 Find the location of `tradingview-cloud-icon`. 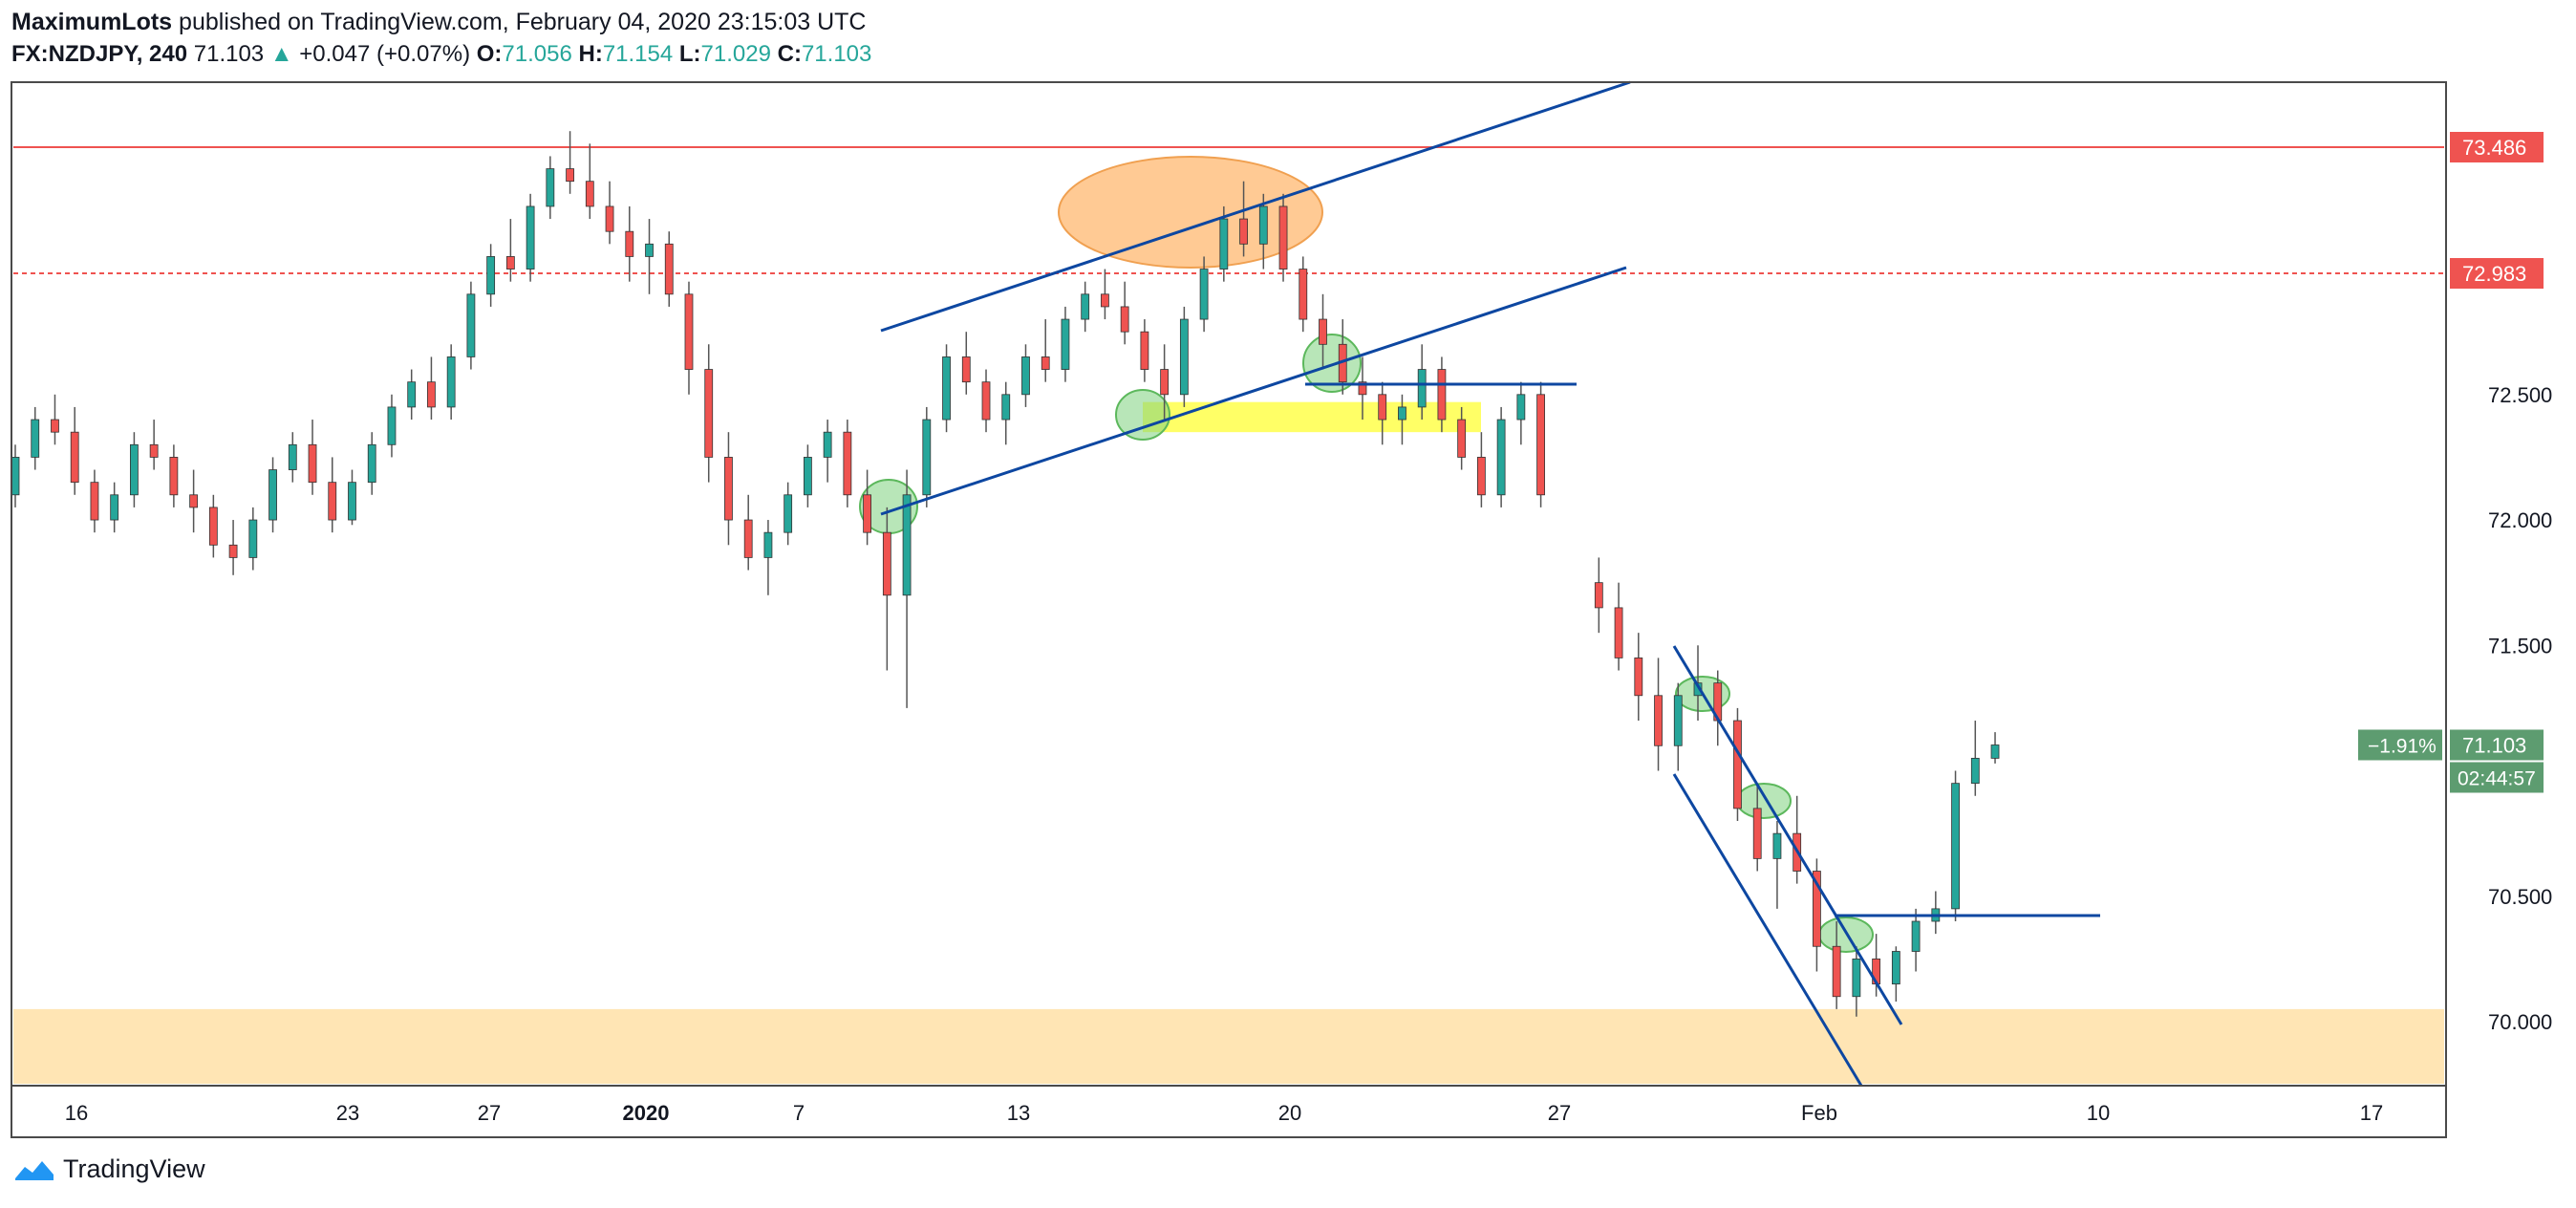

tradingview-cloud-icon is located at coordinates (34, 1170).